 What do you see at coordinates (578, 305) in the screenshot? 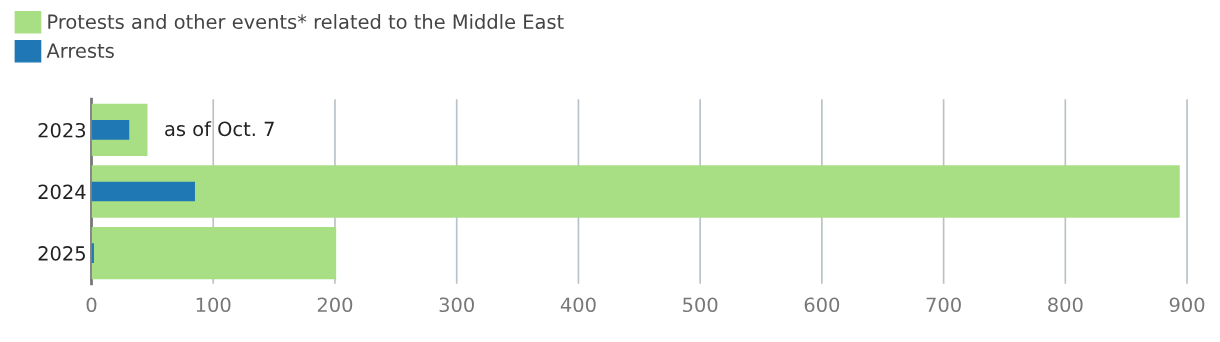
I see `x-tick-label: 400` at bounding box center [578, 305].